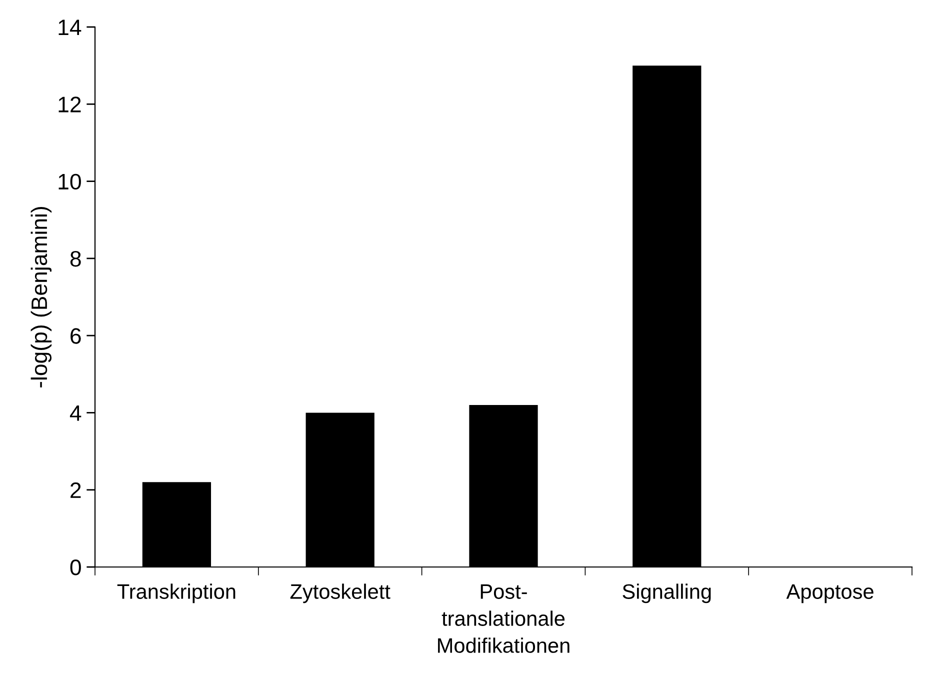 This screenshot has width=950, height=675. What do you see at coordinates (666, 594) in the screenshot?
I see `x-tick-label: Signalling` at bounding box center [666, 594].